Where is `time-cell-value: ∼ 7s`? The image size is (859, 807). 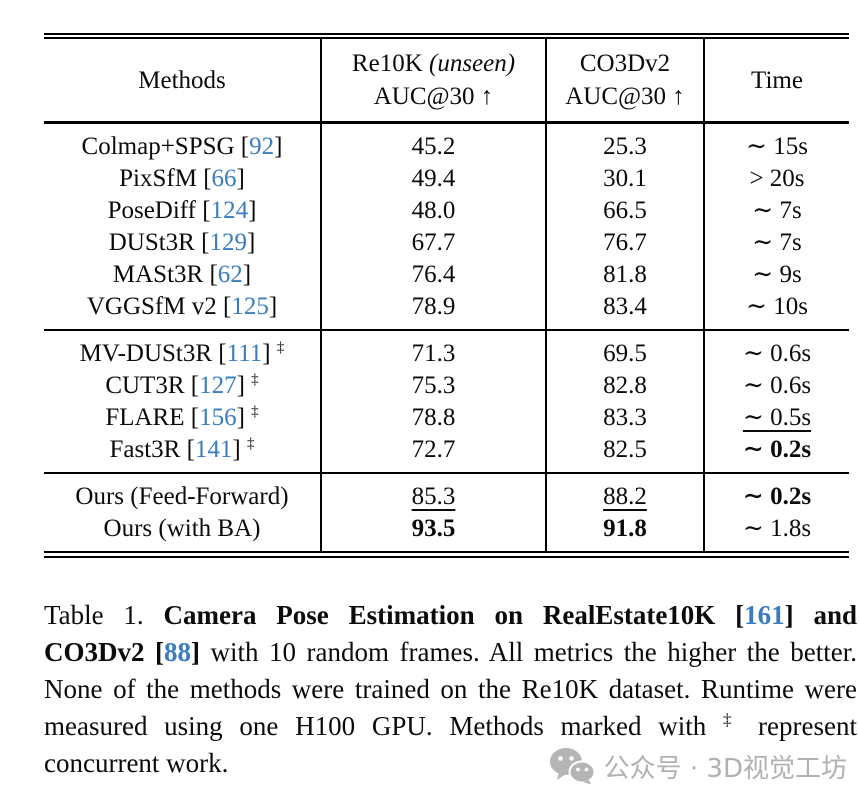
time-cell-value: ∼ 7s is located at coordinates (777, 210).